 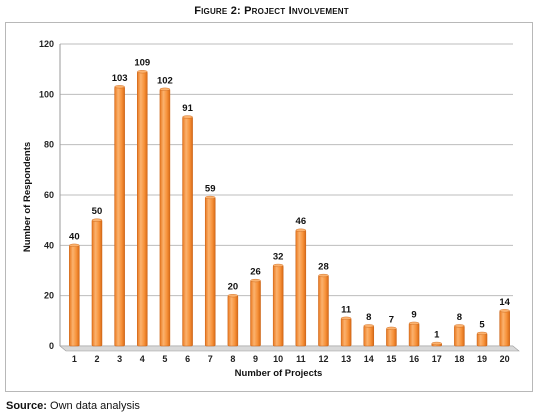 I want to click on x-tick-label-4: 4, so click(x=142, y=359).